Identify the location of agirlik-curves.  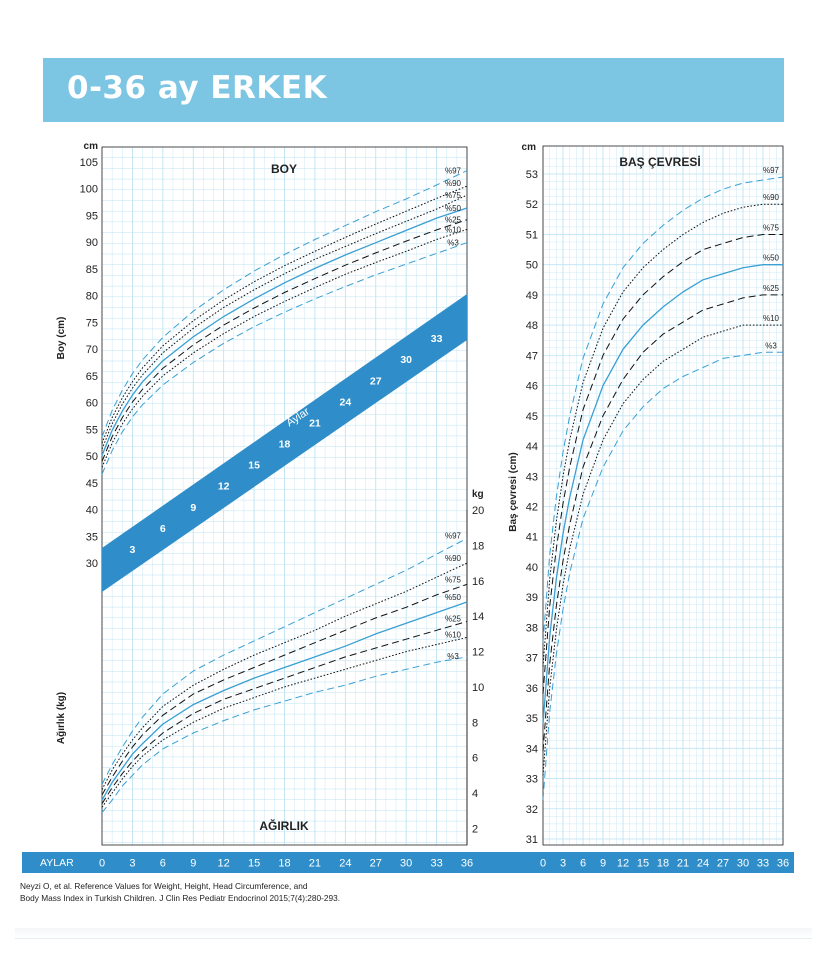
(284, 675).